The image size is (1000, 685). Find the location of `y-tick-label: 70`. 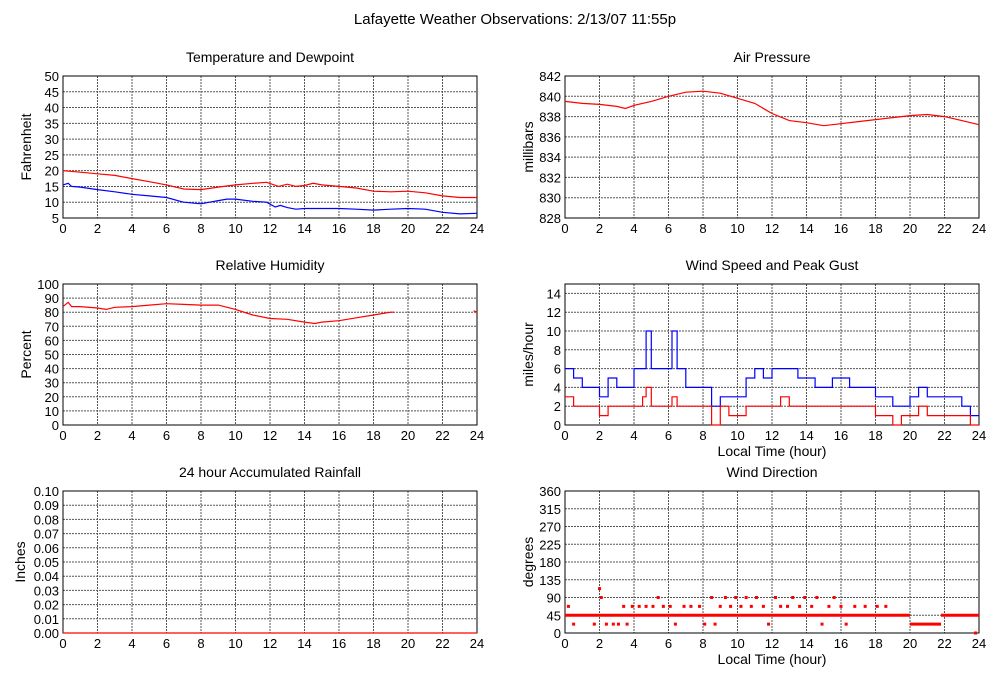

y-tick-label: 70 is located at coordinates (52, 326).